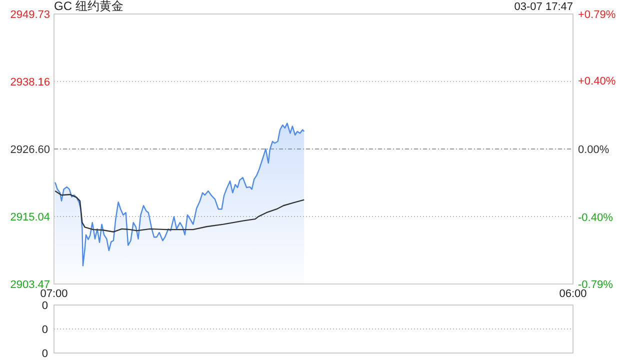 The height and width of the screenshot is (360, 640). I want to click on y2-tick-label: 0.00%, so click(594, 150).